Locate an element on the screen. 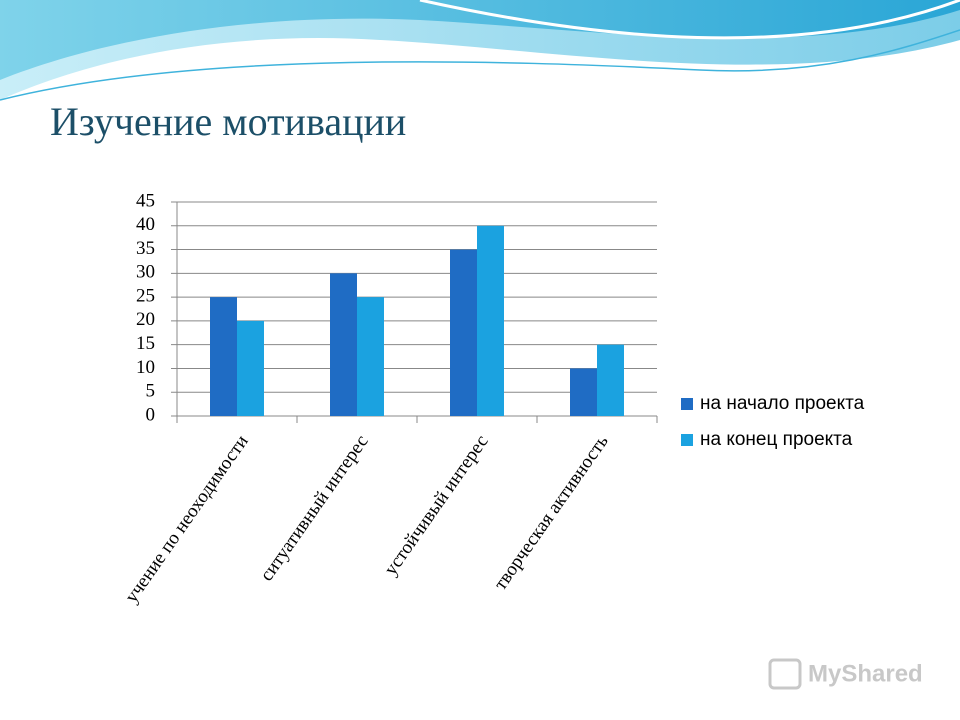  y-tick-label: 45 is located at coordinates (145, 200).